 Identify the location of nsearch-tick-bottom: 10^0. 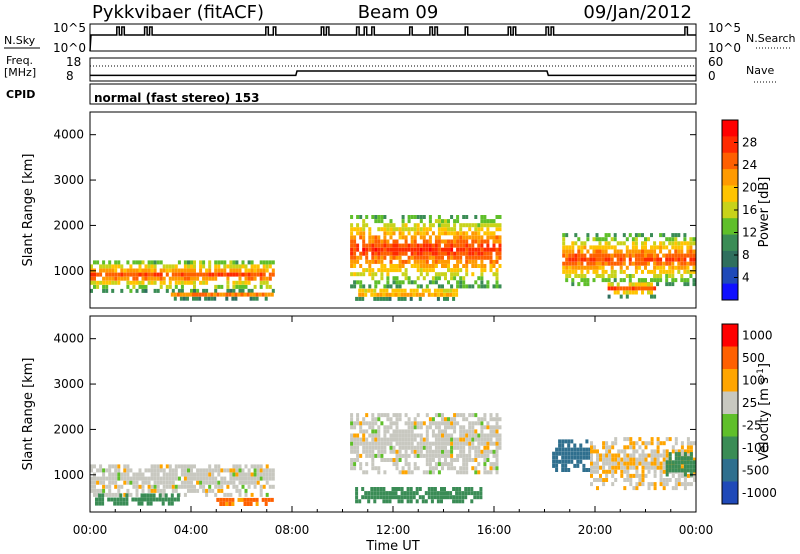
(724, 48).